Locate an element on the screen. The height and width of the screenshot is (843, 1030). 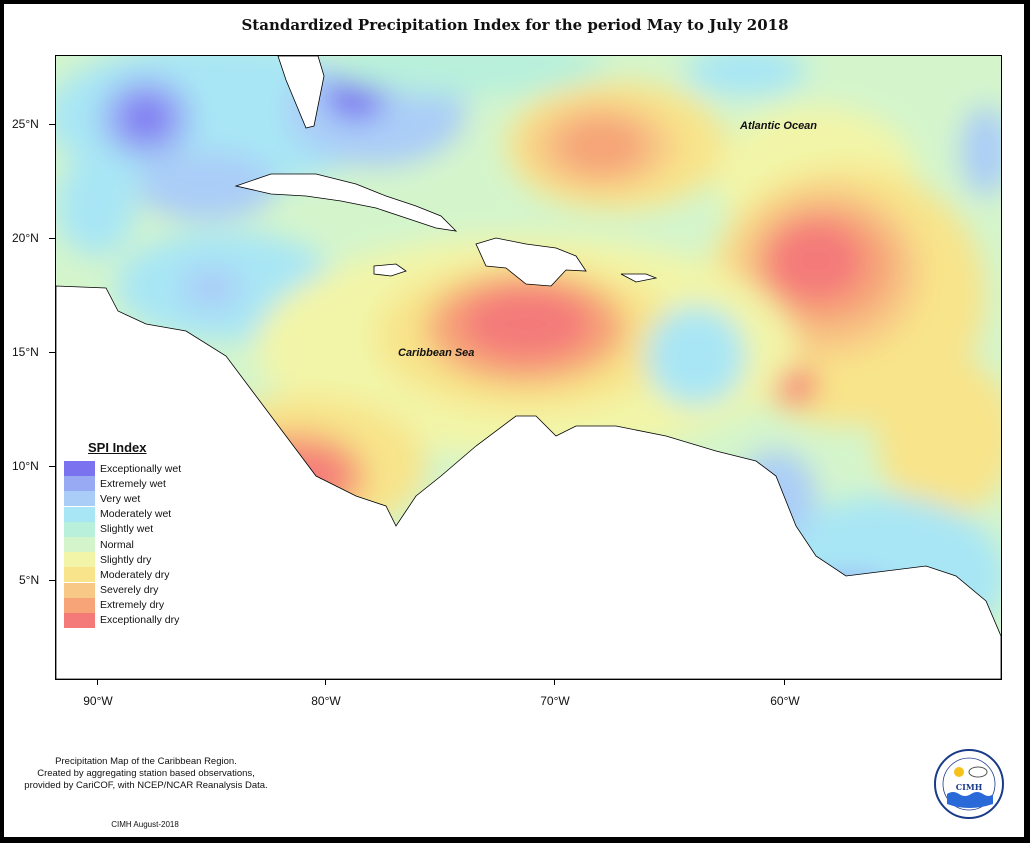
lat-label-5n: 5°N is located at coordinates (29, 580).